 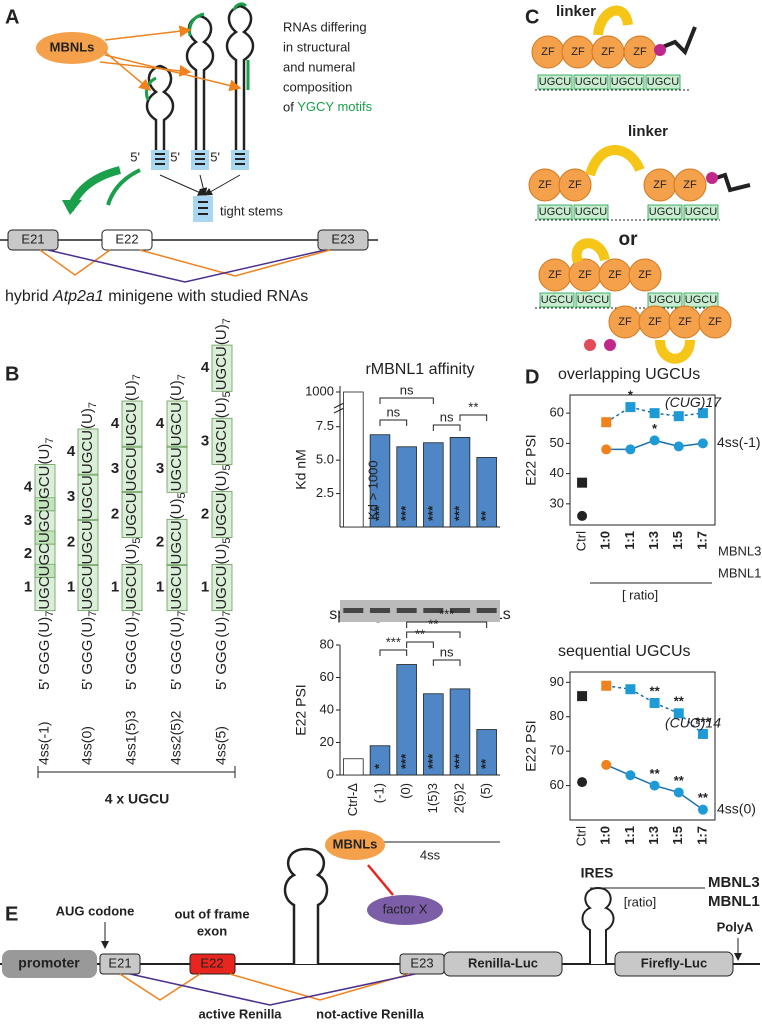 What do you see at coordinates (28, 553) in the screenshot?
I see `motif-number: 2` at bounding box center [28, 553].